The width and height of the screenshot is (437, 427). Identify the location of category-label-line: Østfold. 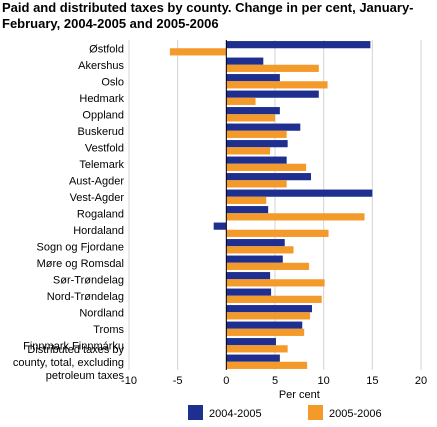
(106, 49).